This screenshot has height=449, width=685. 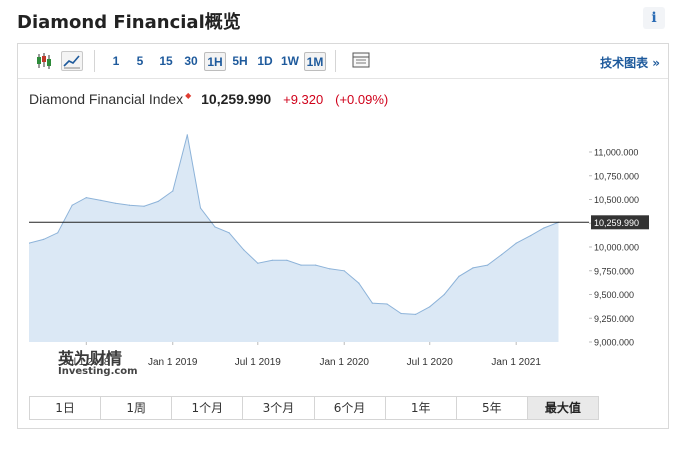 I want to click on status-marker-icon: ◆, so click(x=188, y=95).